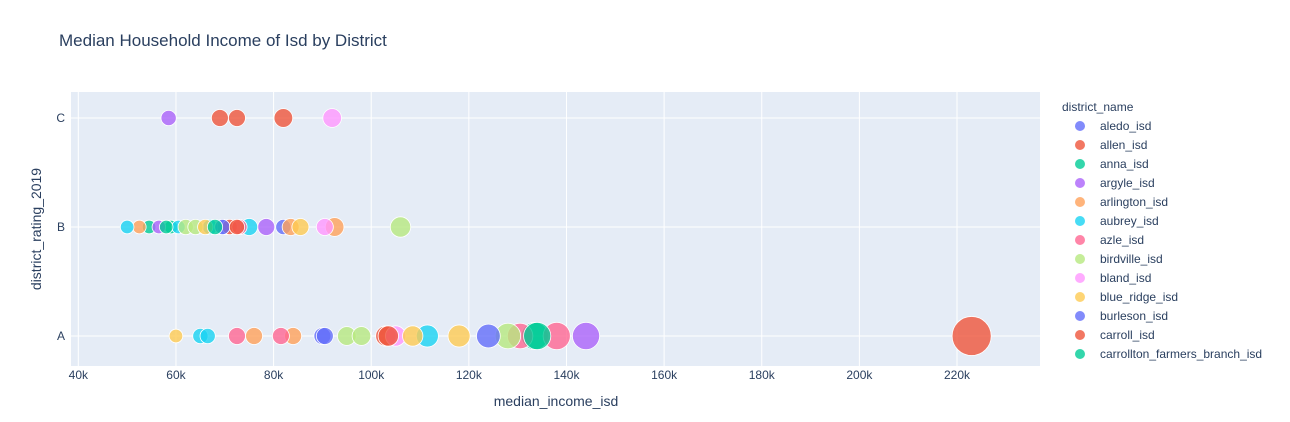 Image resolution: width=1290 pixels, height=422 pixels. What do you see at coordinates (1127, 183) in the screenshot?
I see `legend-label: argyle_isd` at bounding box center [1127, 183].